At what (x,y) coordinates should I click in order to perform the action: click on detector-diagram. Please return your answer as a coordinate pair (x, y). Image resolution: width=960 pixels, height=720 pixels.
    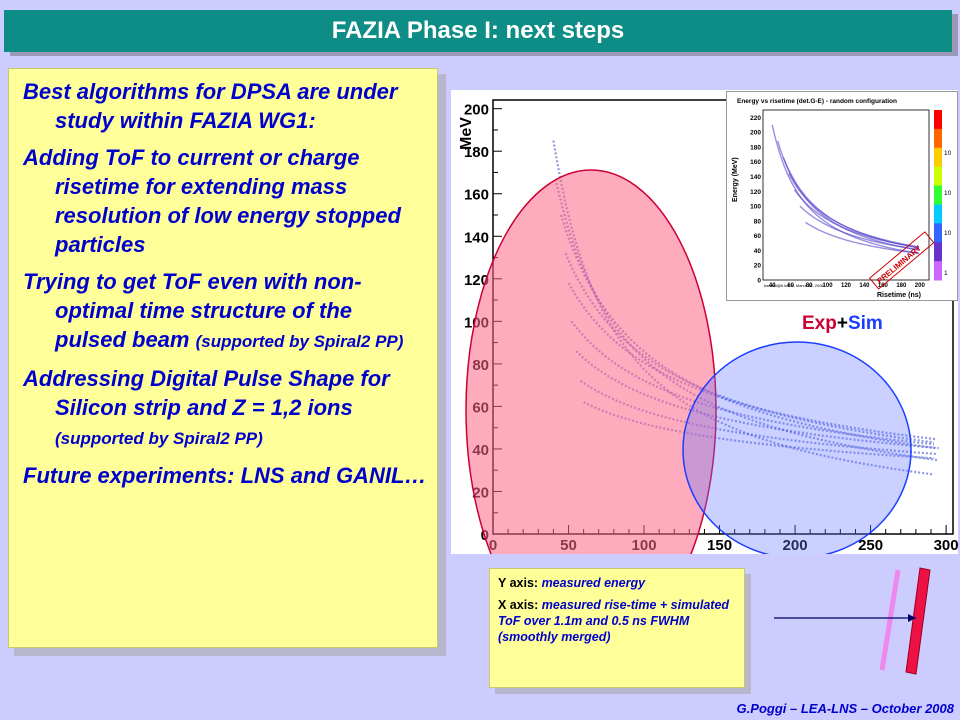
    Looking at the image, I should click on (852, 621).